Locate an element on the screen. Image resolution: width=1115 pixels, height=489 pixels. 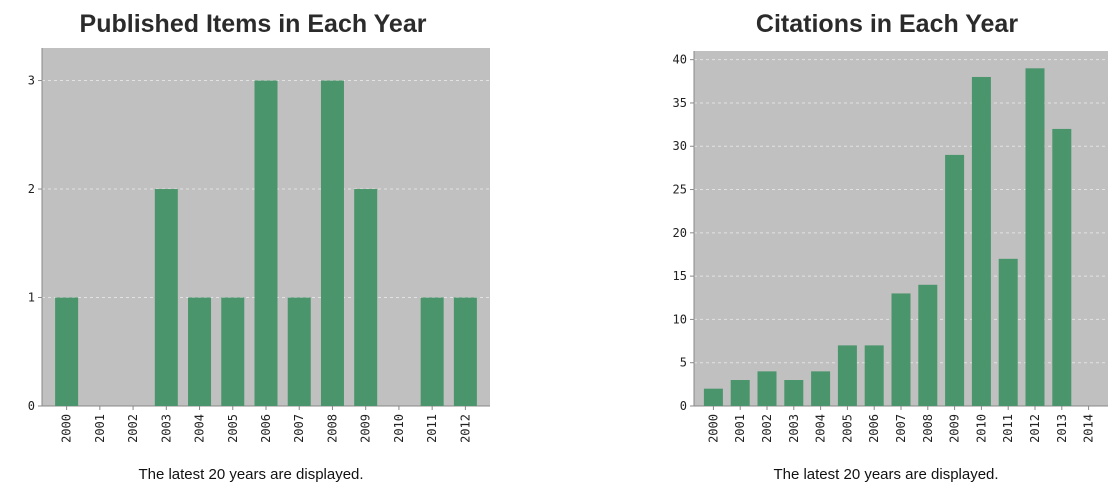
chart2-xtick-label-2005: 2005 is located at coordinates (847, 428).